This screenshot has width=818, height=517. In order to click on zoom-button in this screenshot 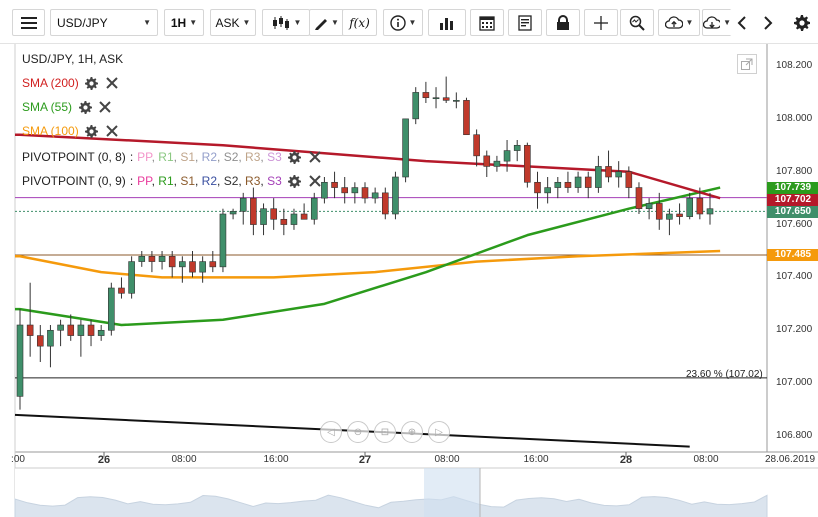, I will do `click(637, 22)`.